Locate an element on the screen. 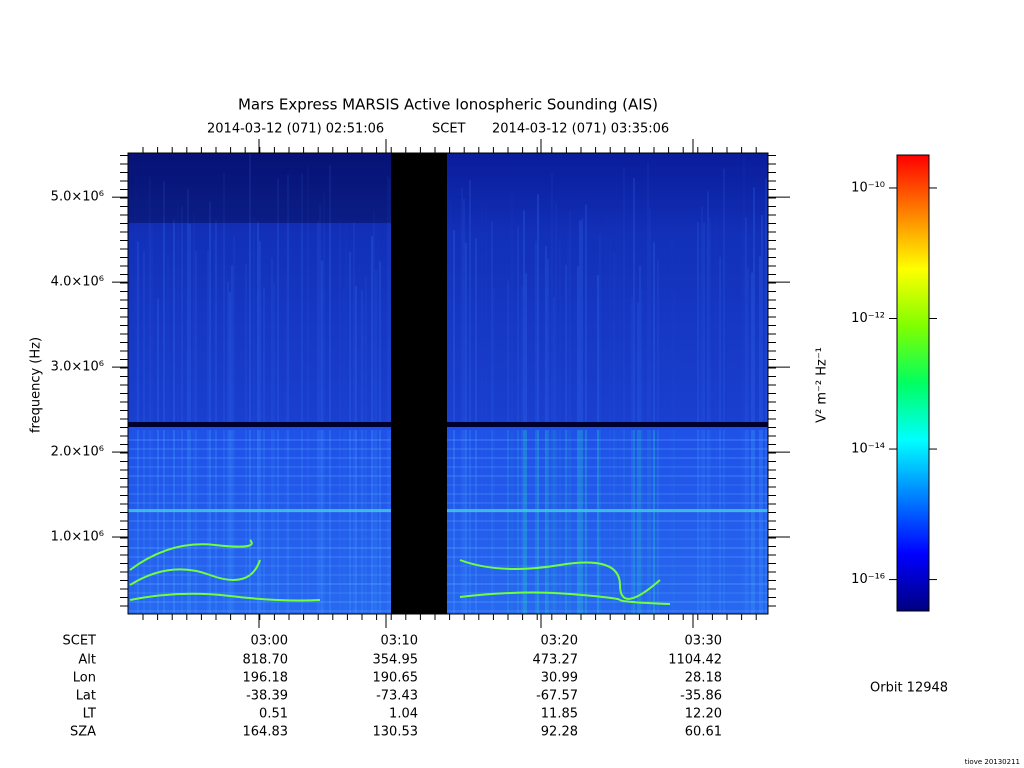  row-label: LT is located at coordinates (89, 714).